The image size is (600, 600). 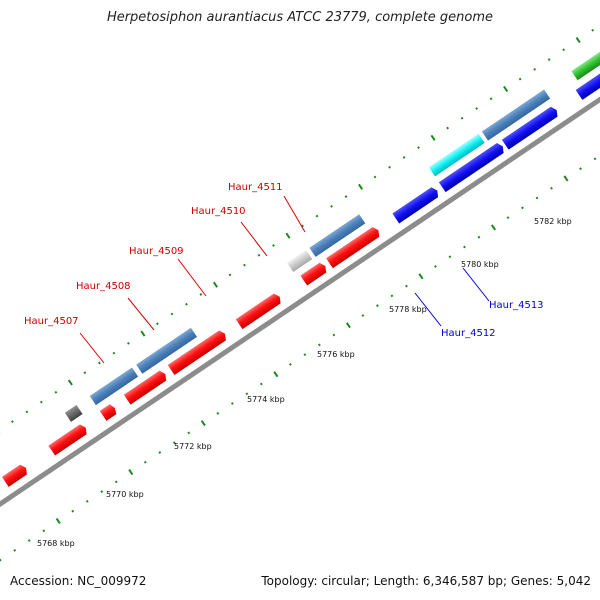 What do you see at coordinates (193, 446) in the screenshot?
I see `ruler-label: 5772 kbp` at bounding box center [193, 446].